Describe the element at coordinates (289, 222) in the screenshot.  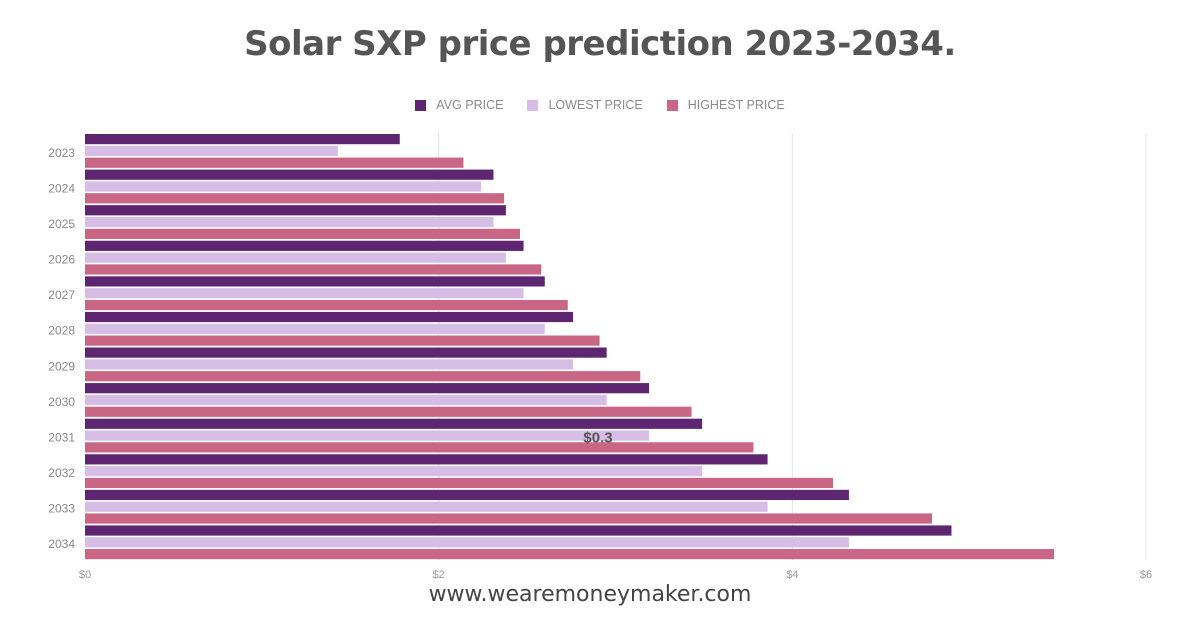
I see `bar-lowest-price-2025` at that location.